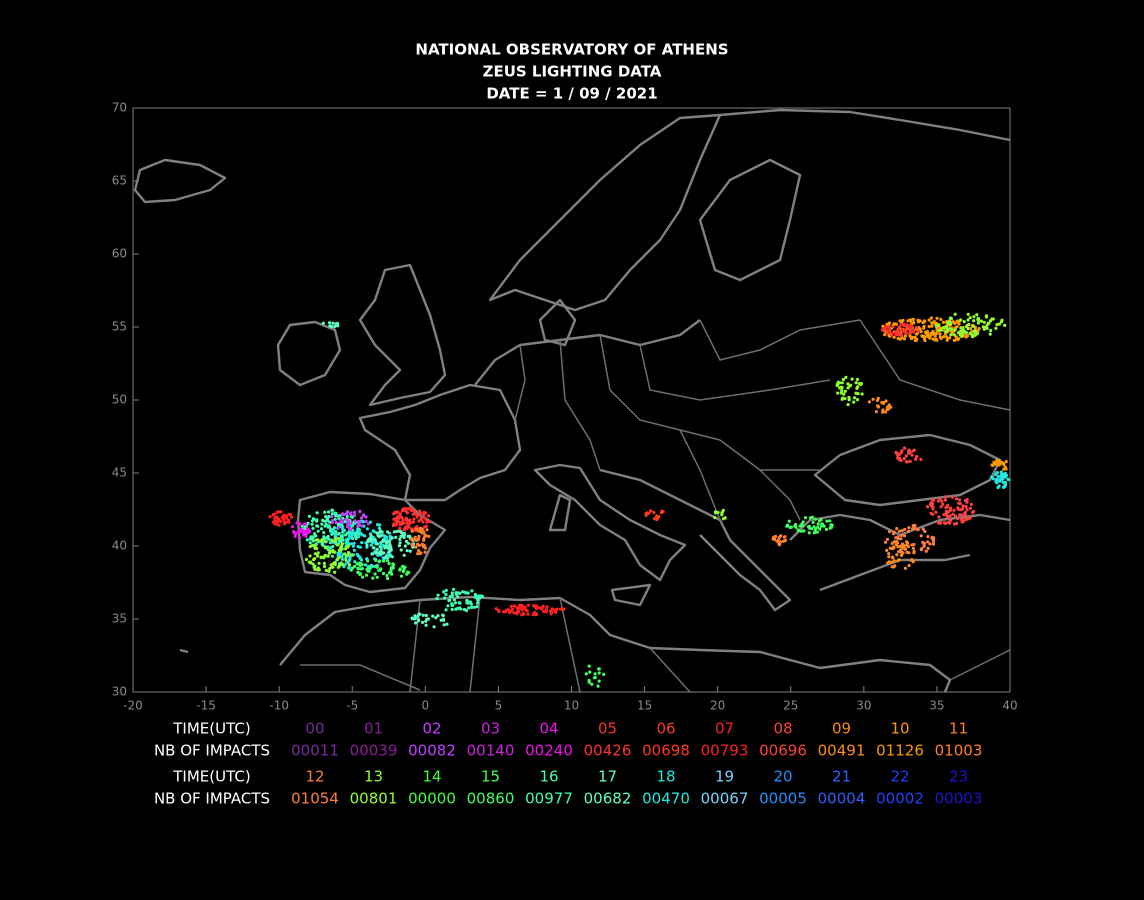  Describe the element at coordinates (119, 473) in the screenshot. I see `y-tick-label: 45` at that location.